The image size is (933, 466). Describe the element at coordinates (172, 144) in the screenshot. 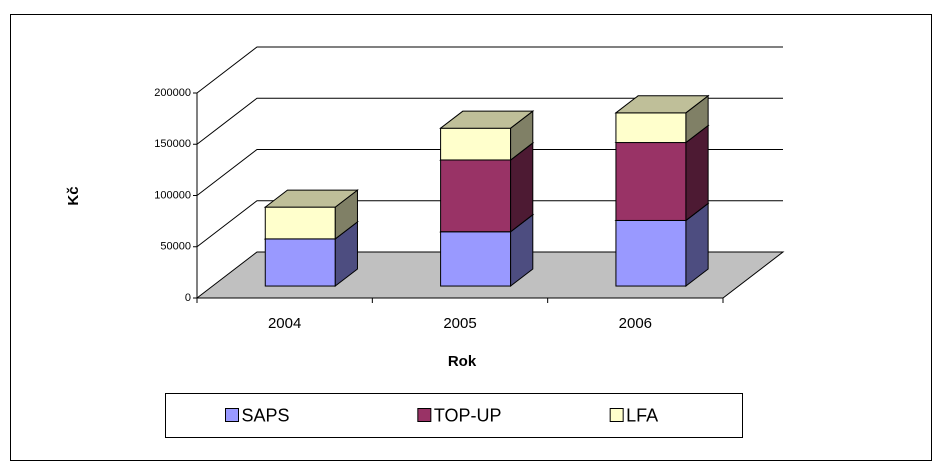

I see `y-tick-label: 150000` at that location.